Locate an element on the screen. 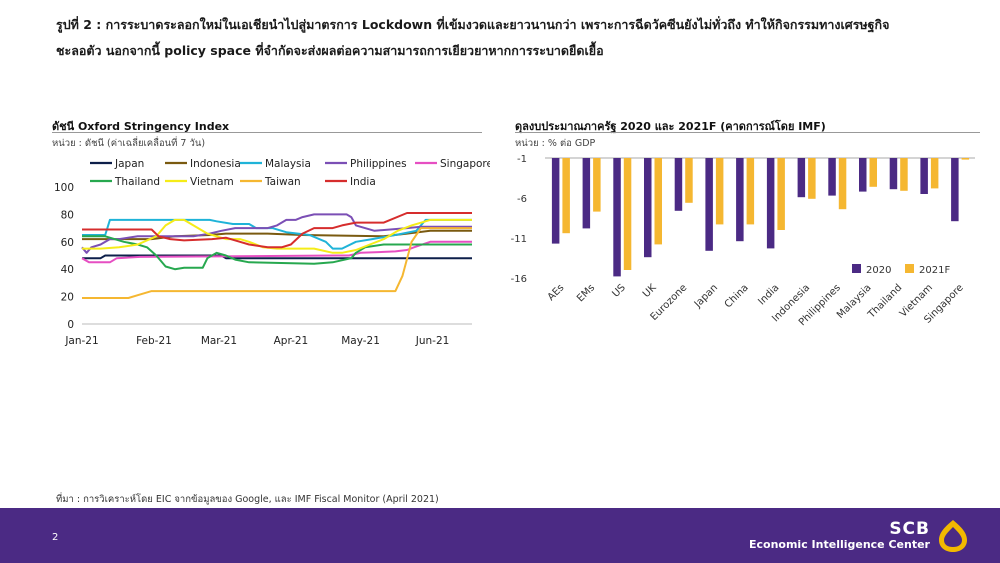 This screenshot has width=1000, height=563. page-number: 2 is located at coordinates (55, 537).